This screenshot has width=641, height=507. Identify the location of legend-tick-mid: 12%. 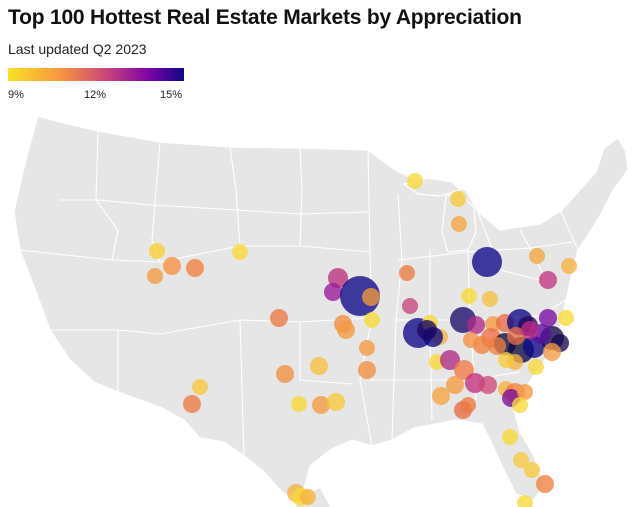
(95, 95).